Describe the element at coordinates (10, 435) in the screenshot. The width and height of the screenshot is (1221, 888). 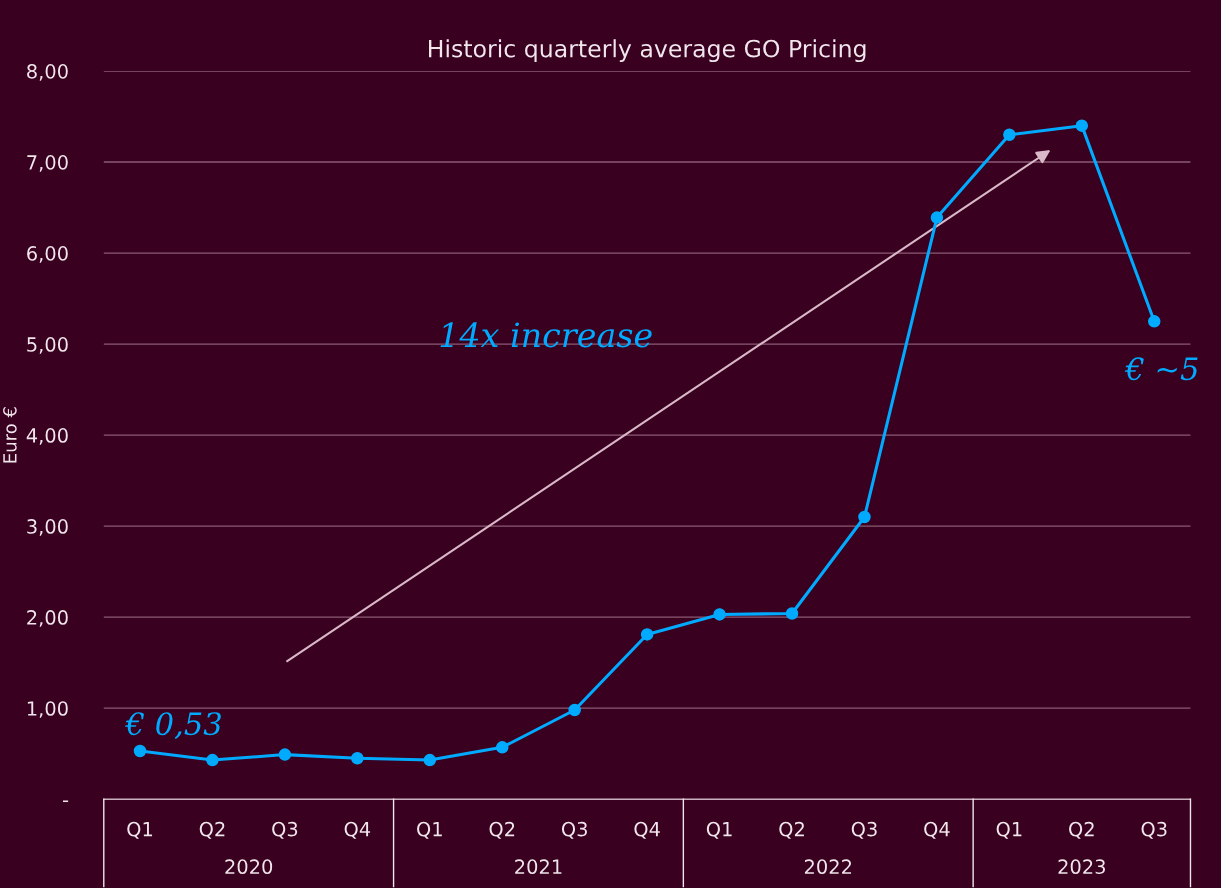
I see `y-axis-title: Euro €` at that location.